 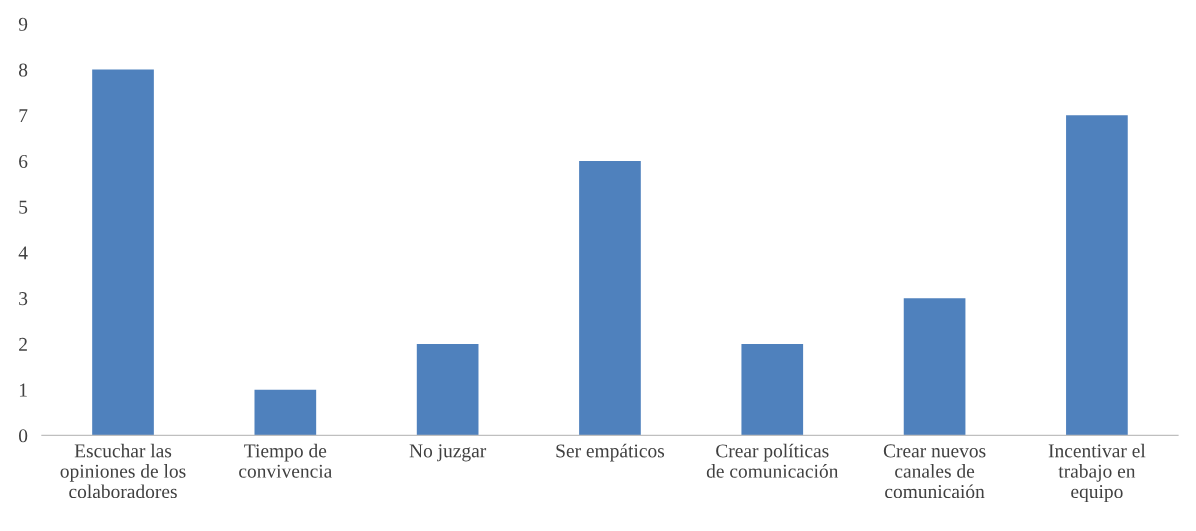 I want to click on y-tick-label: 8, so click(x=23, y=70).